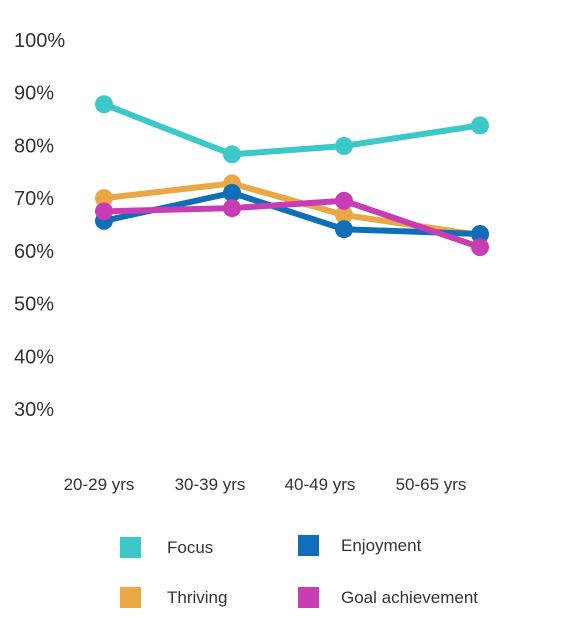 This screenshot has height=618, width=576. I want to click on data-point-thriving-40-49-yrs, so click(344, 215).